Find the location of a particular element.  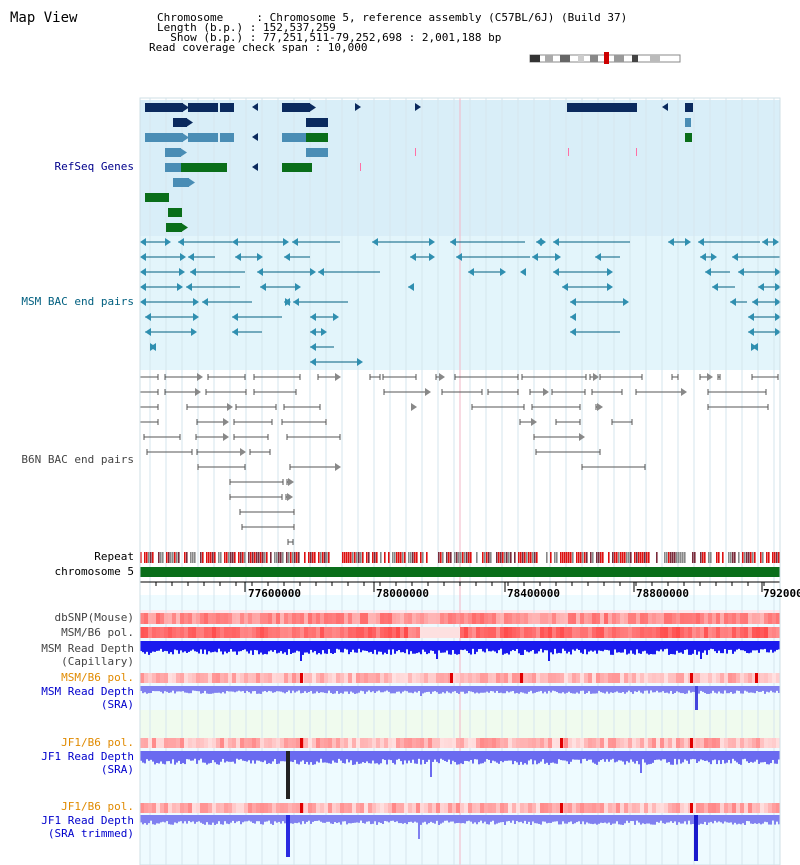

track-label-msm-bac: MSM BAC end pairs is located at coordinates (77, 301).